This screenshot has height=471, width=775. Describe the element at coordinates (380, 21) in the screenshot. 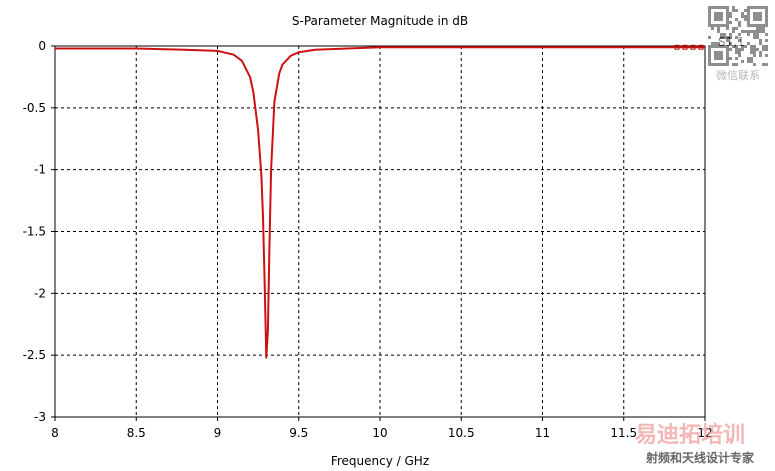

I see `chart-title: S-Parameter Magnitude in dB` at that location.